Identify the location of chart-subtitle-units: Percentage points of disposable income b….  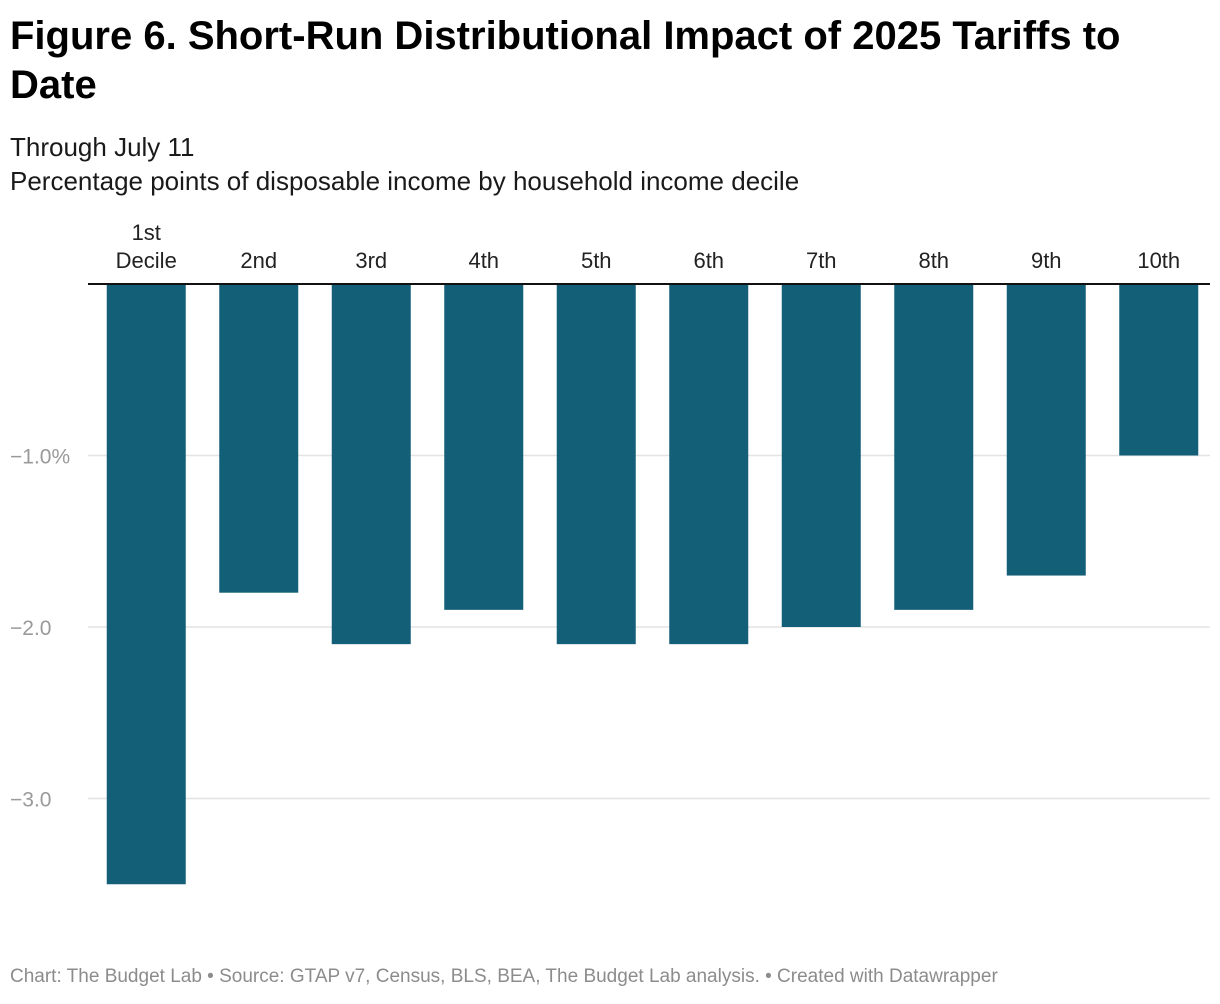
(405, 181).